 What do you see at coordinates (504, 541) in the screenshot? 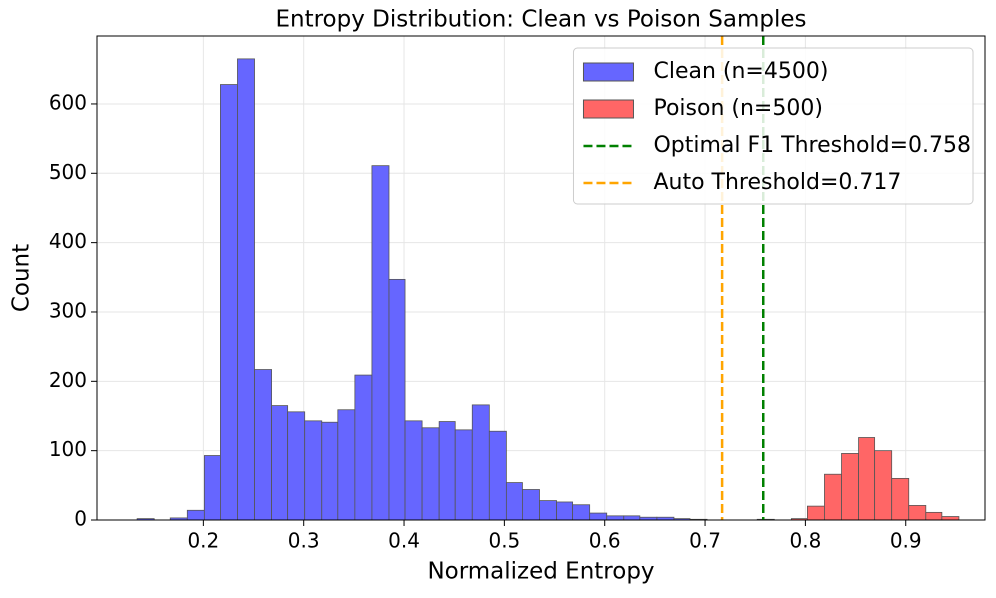
I see `x-tick-label: 0.5` at bounding box center [504, 541].